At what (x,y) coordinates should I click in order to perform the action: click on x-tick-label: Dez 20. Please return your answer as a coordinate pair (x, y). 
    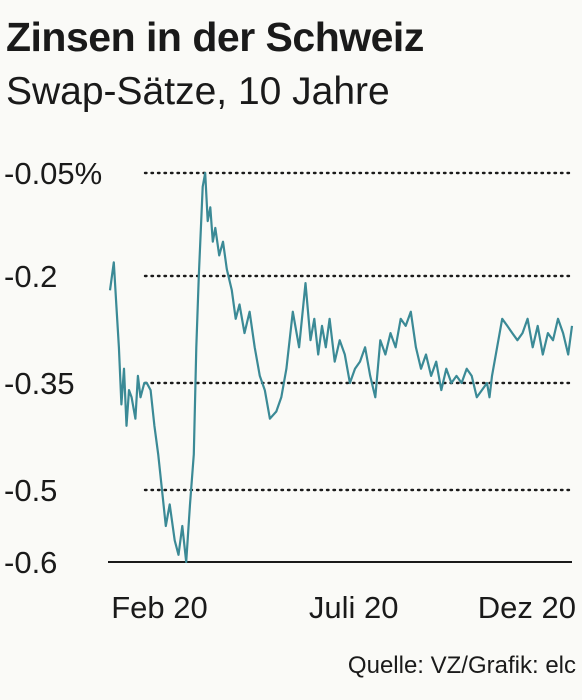
    Looking at the image, I should click on (527, 607).